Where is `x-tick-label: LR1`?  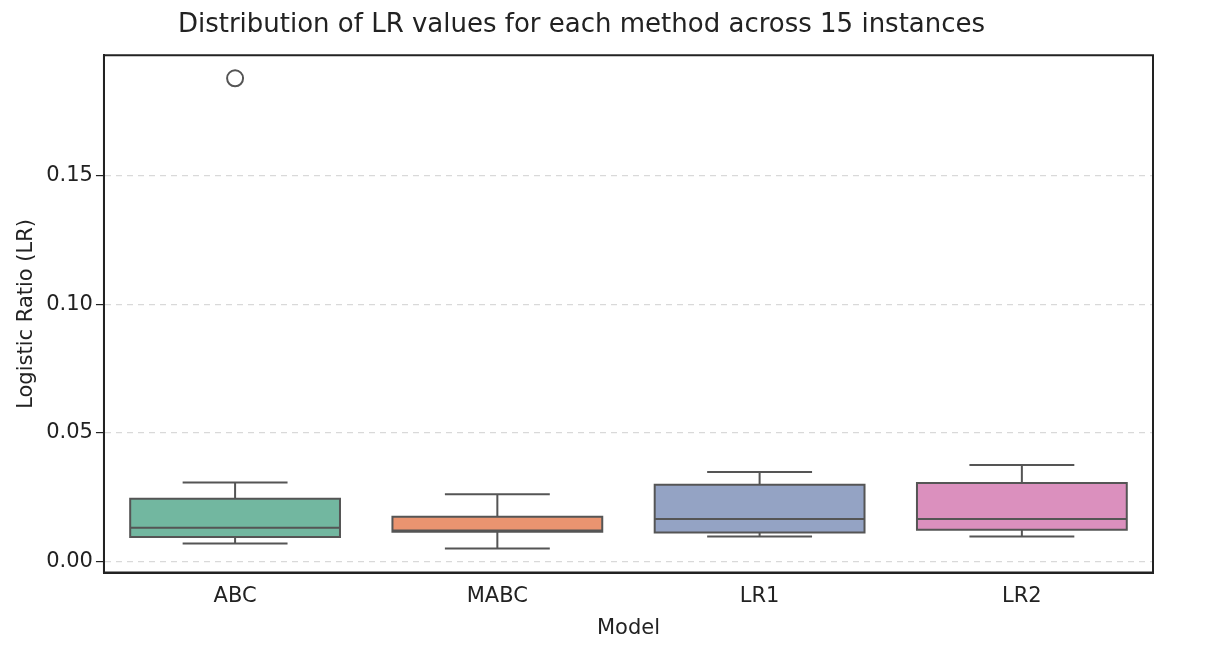
x-tick-label: LR1 is located at coordinates (759, 594).